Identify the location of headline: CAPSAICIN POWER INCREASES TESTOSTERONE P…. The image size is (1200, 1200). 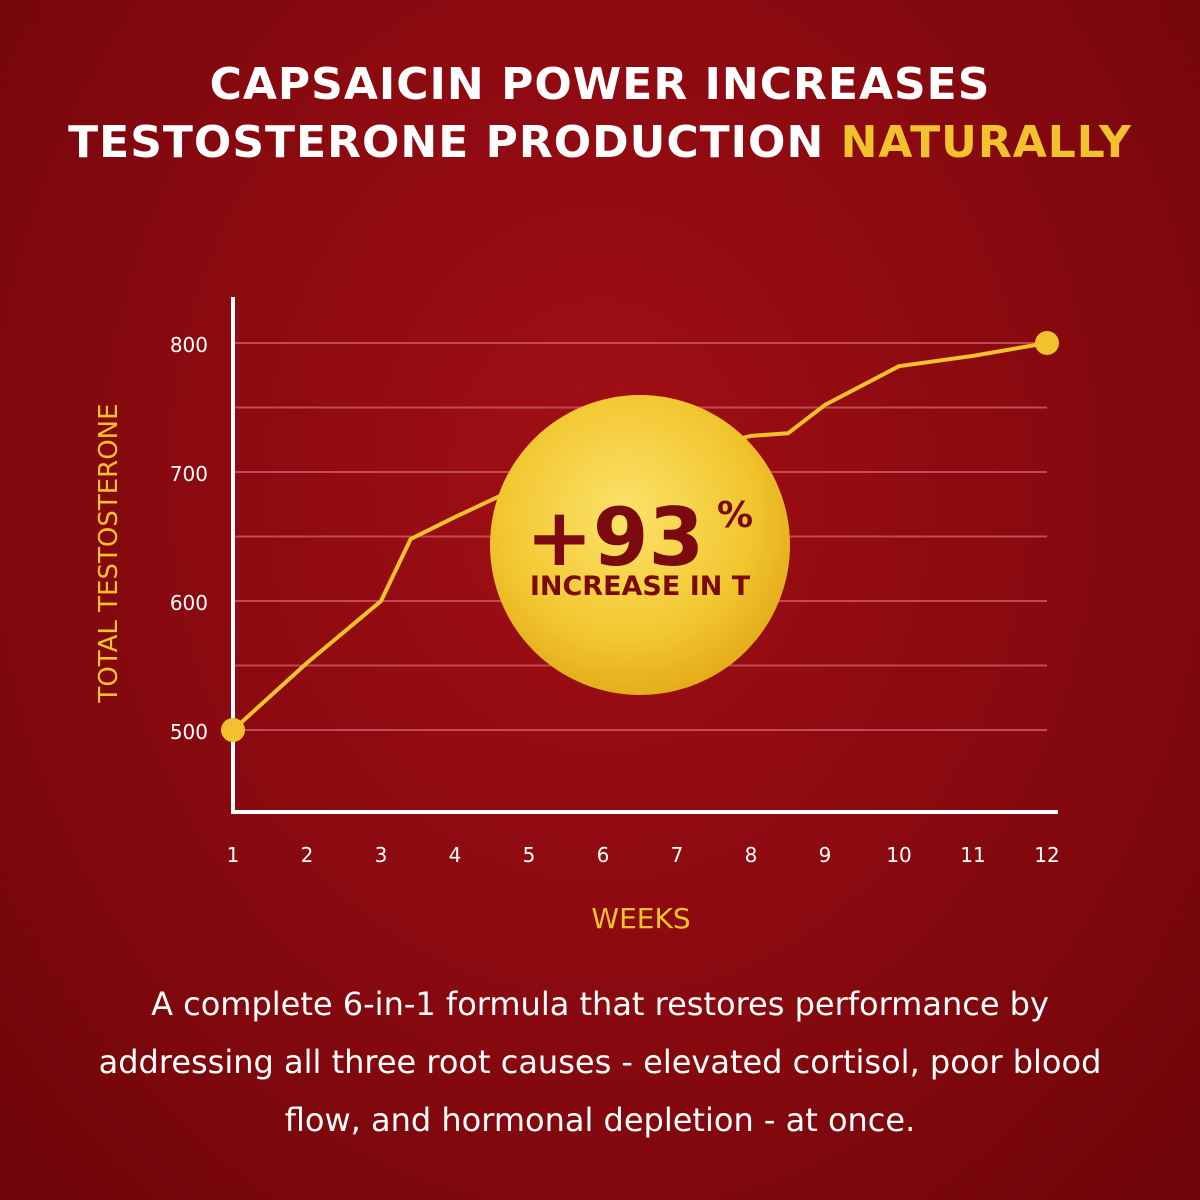
(600, 114).